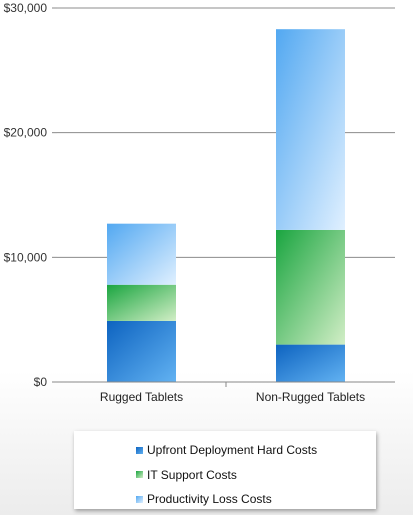 The image size is (413, 515). Describe the element at coordinates (141, 254) in the screenshot. I see `bar-rugged-tablets-productivity-loss-costs` at that location.